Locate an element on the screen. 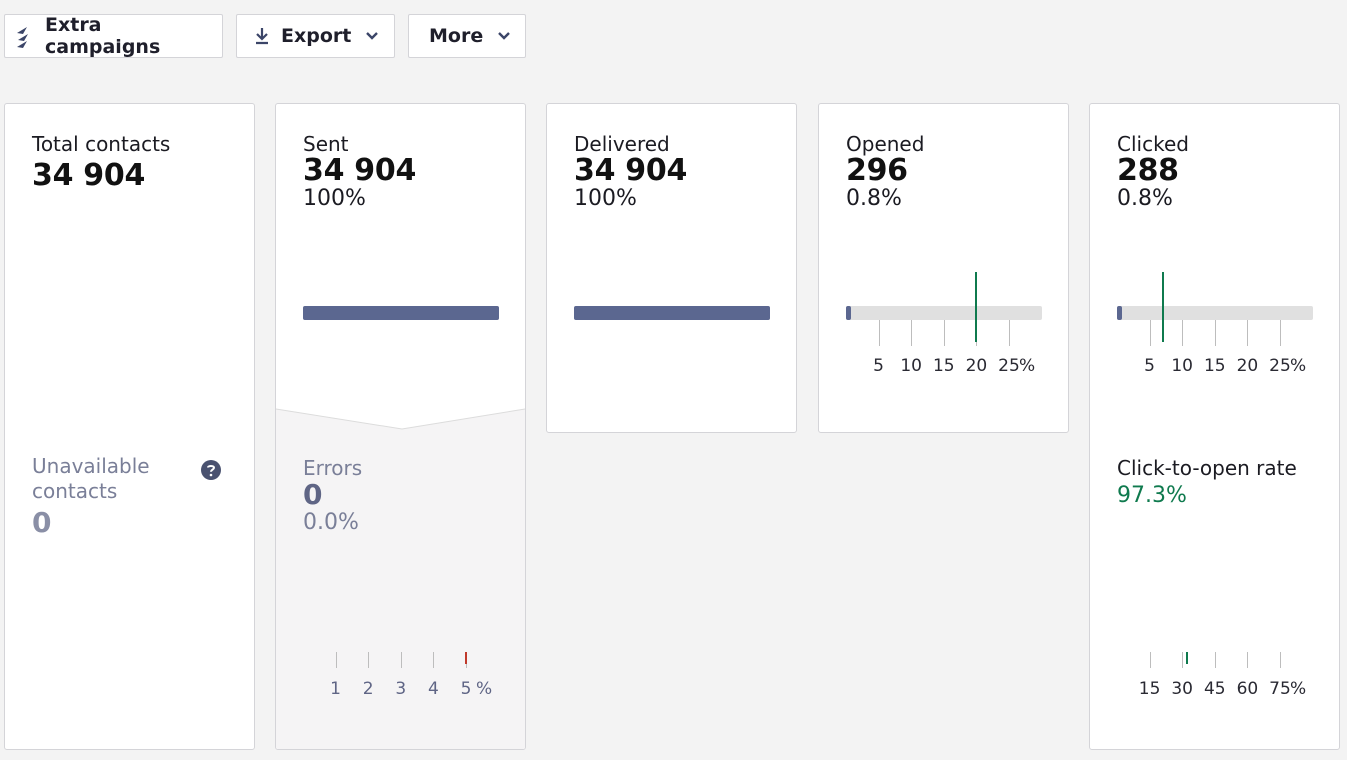  toolbar: Extra campaigns Export More is located at coordinates (265, 36).